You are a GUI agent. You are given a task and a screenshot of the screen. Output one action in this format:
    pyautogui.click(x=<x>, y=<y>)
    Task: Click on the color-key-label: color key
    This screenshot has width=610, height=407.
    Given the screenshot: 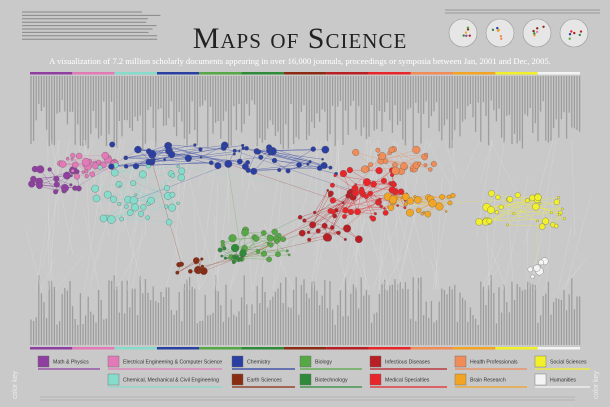 What is the action you would take?
    pyautogui.click(x=15, y=384)
    